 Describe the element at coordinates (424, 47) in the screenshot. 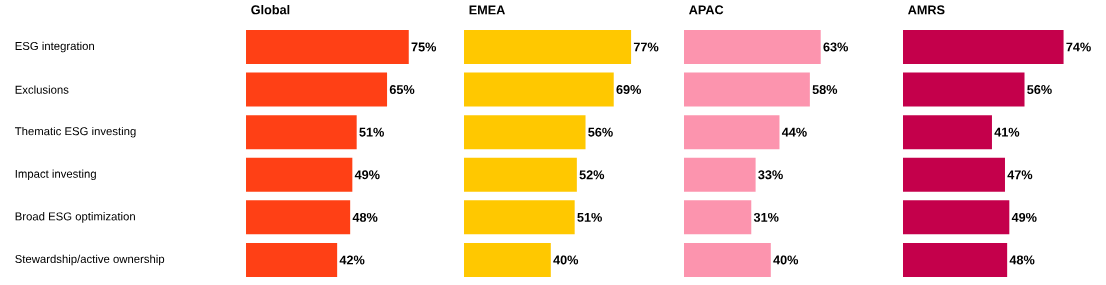

I see `data-label: 75%` at that location.